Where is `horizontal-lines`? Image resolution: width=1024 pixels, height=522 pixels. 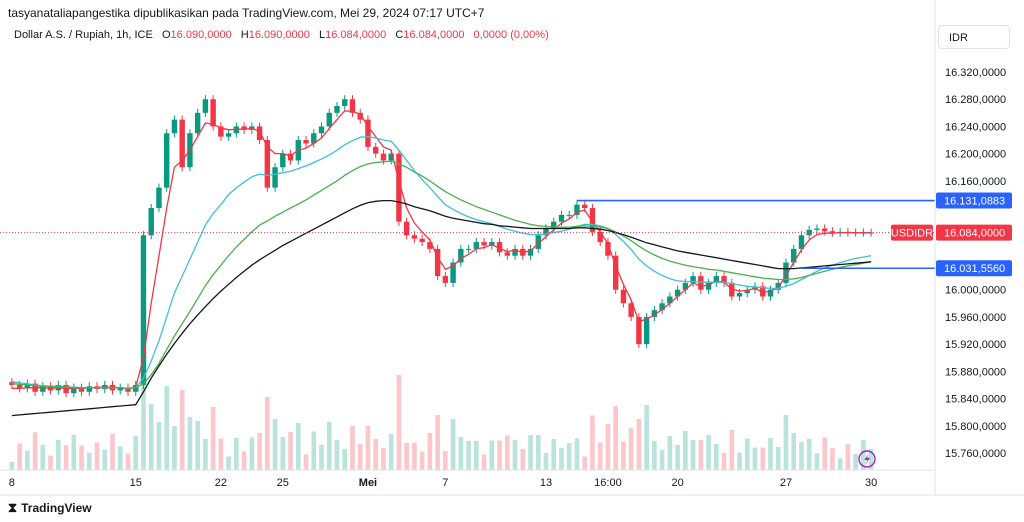
horizontal-lines is located at coordinates (755, 234).